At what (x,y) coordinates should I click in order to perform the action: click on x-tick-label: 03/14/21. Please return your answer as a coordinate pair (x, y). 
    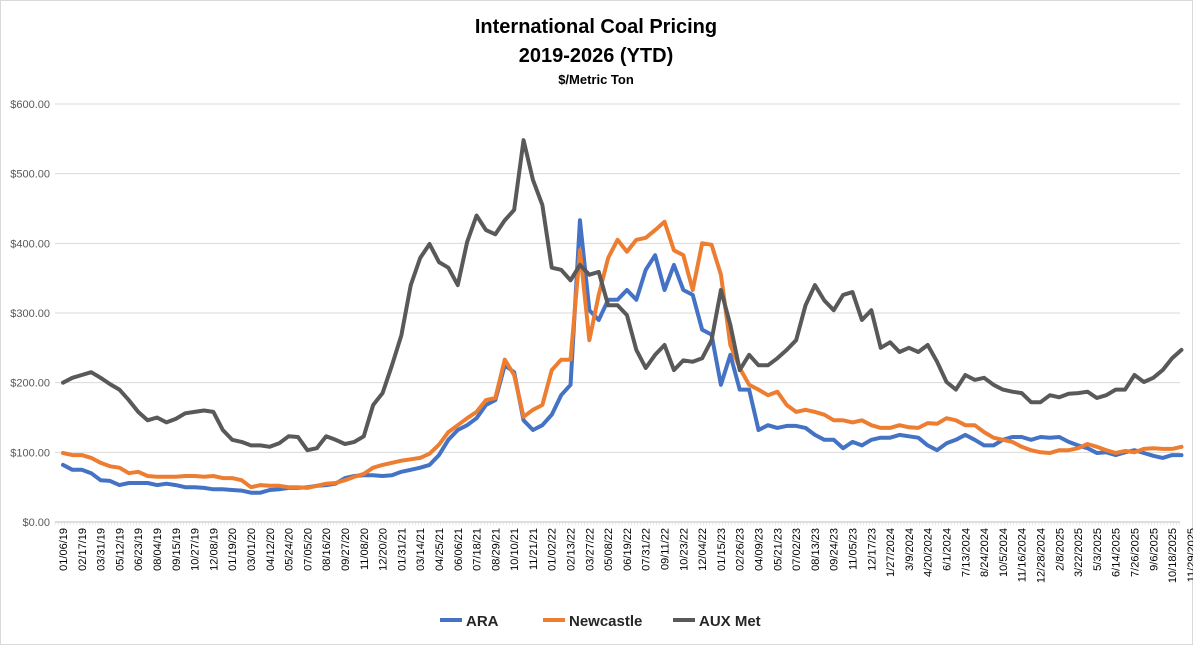
    Looking at the image, I should click on (421, 549).